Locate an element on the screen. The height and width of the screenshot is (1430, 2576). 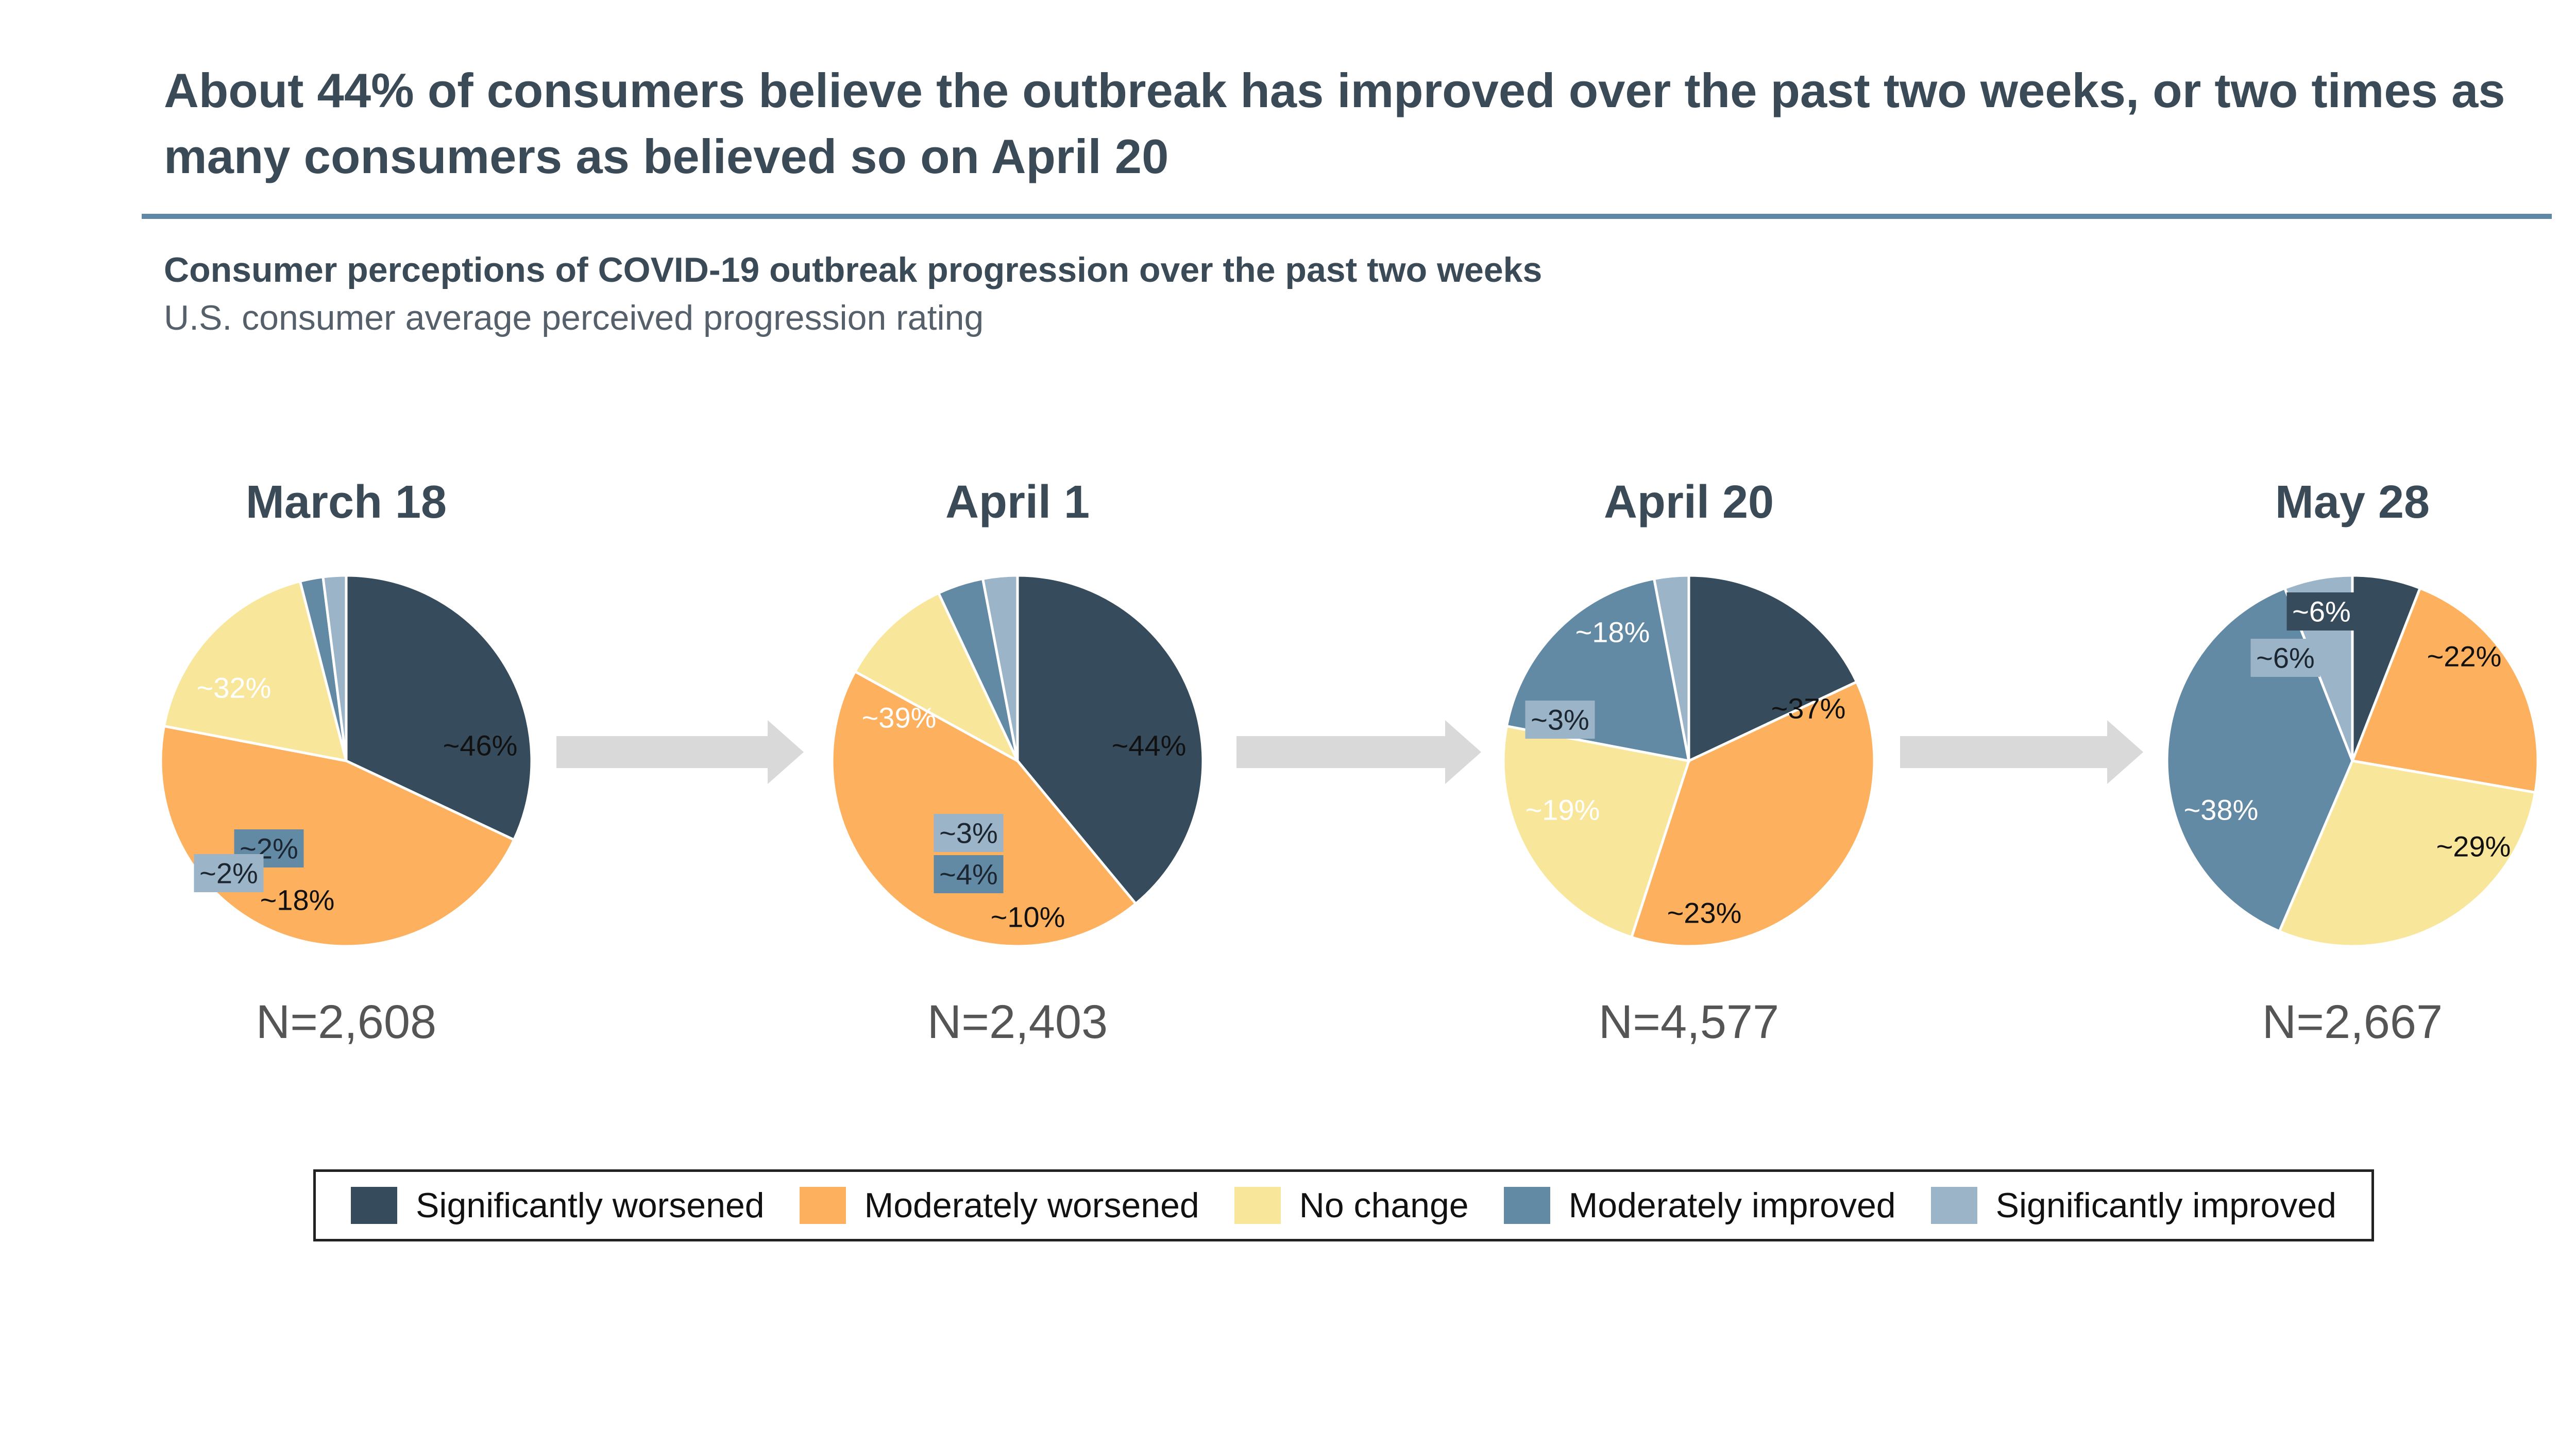
data-label-moderately-worsened: ~44% is located at coordinates (1149, 745).